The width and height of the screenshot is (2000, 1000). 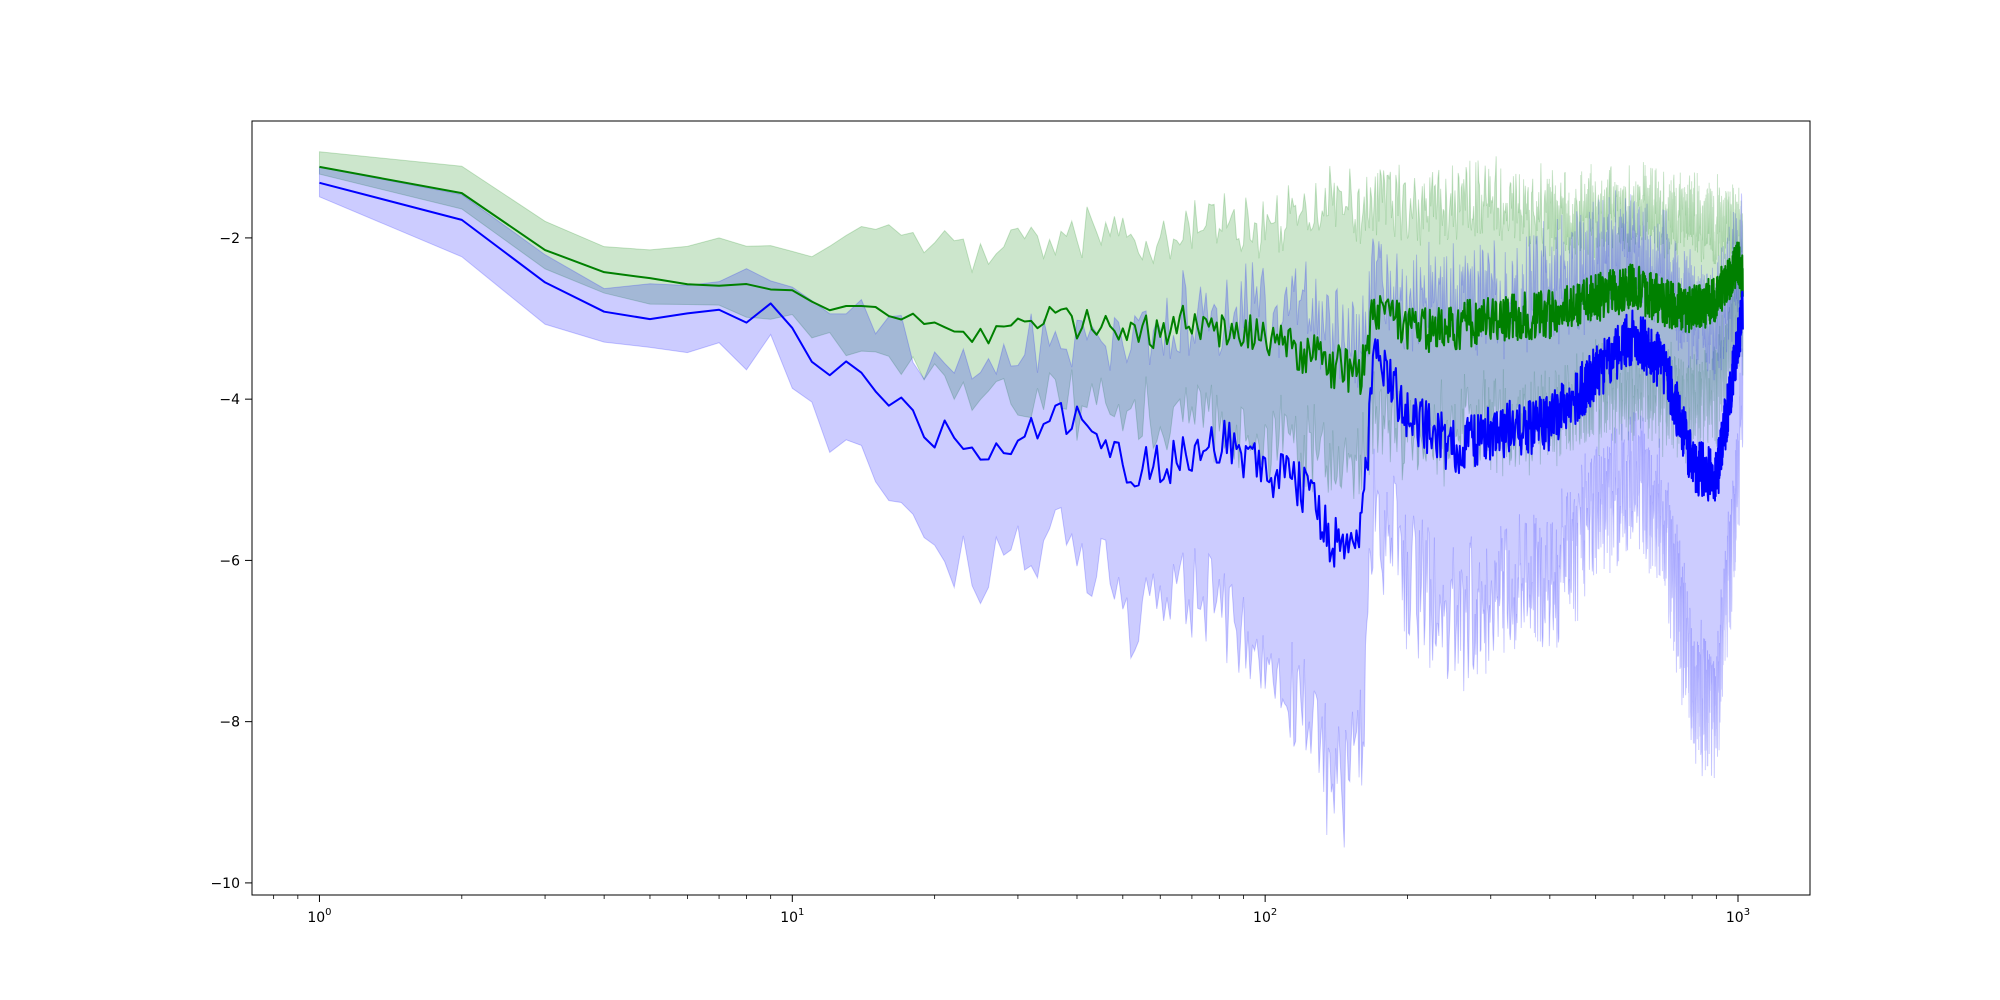 I want to click on x-tick-label: 10⁰, so click(x=319, y=916).